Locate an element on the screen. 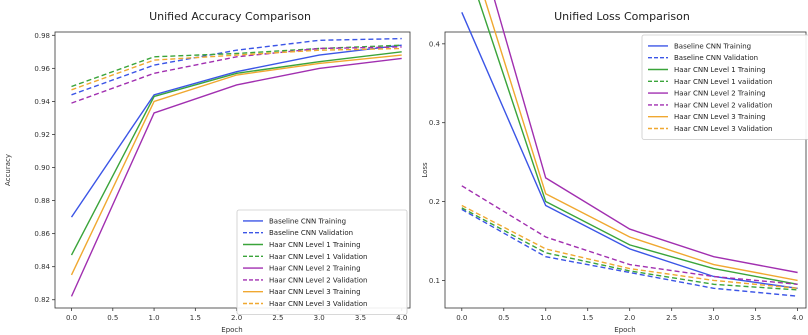 This screenshot has width=808, height=335. accuracy-chart-title: Unified Accuracy Comparison is located at coordinates (230, 16).